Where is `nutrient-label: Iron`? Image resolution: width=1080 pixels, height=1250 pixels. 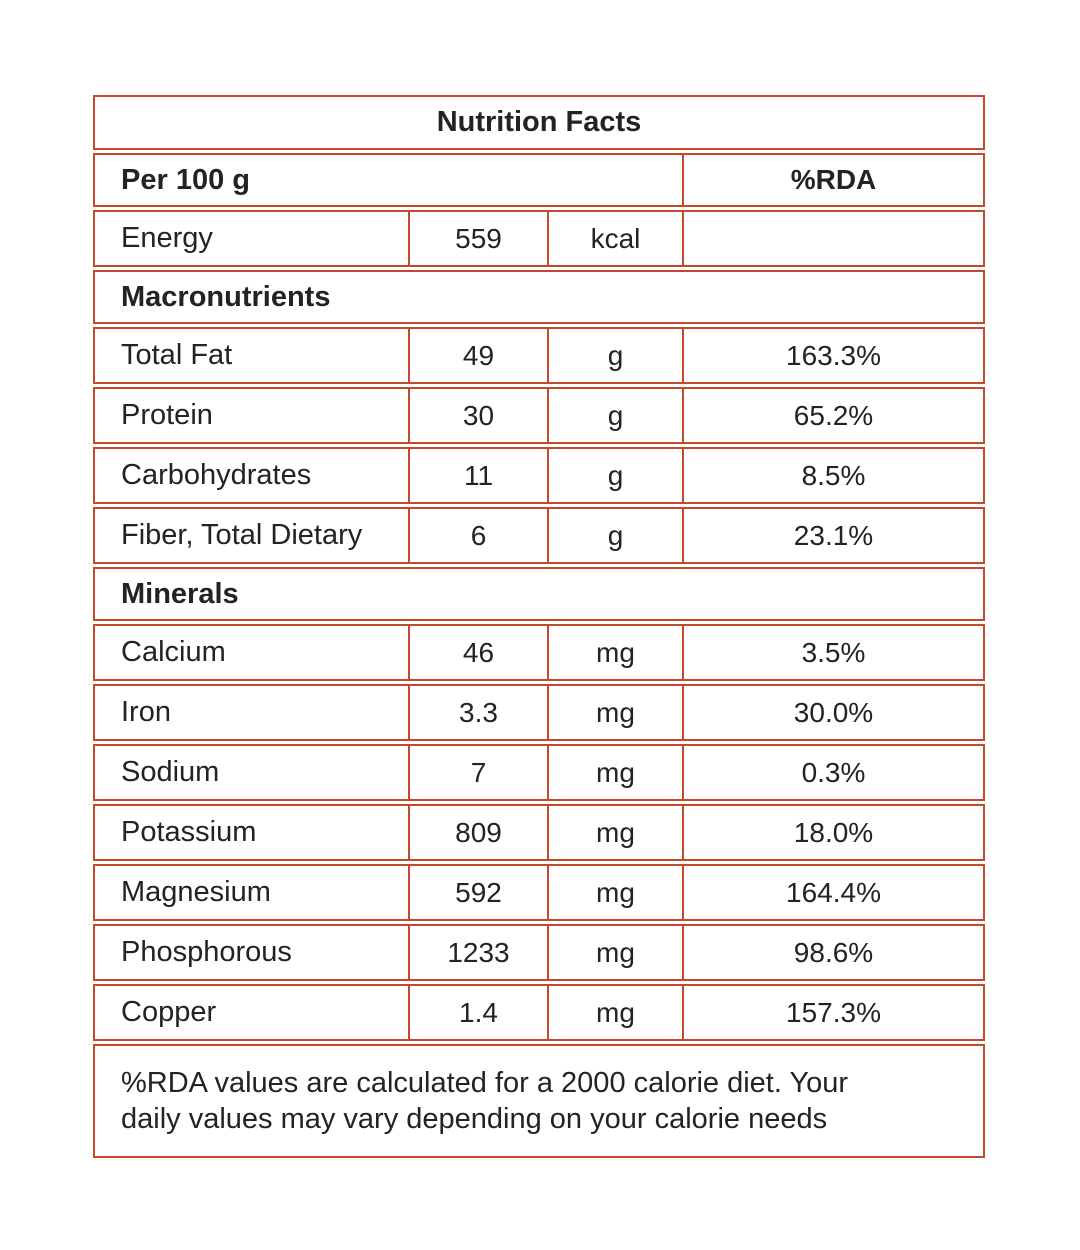 nutrient-label: Iron is located at coordinates (146, 712).